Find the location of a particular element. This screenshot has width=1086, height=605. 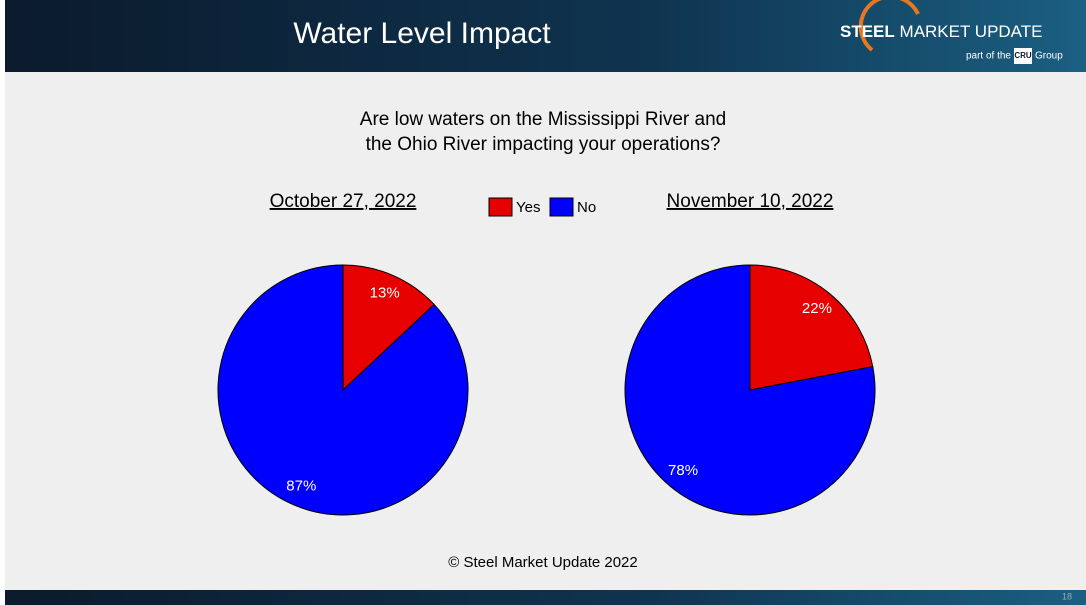

slice-label: 78% is located at coordinates (683, 470).